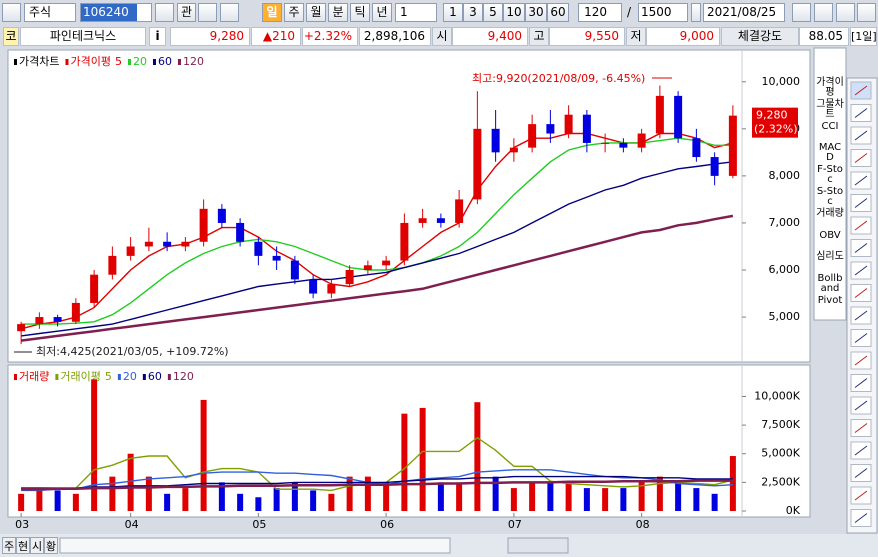  What do you see at coordinates (744, 12) in the screenshot?
I see `date-input: 2021/08/25` at bounding box center [744, 12].